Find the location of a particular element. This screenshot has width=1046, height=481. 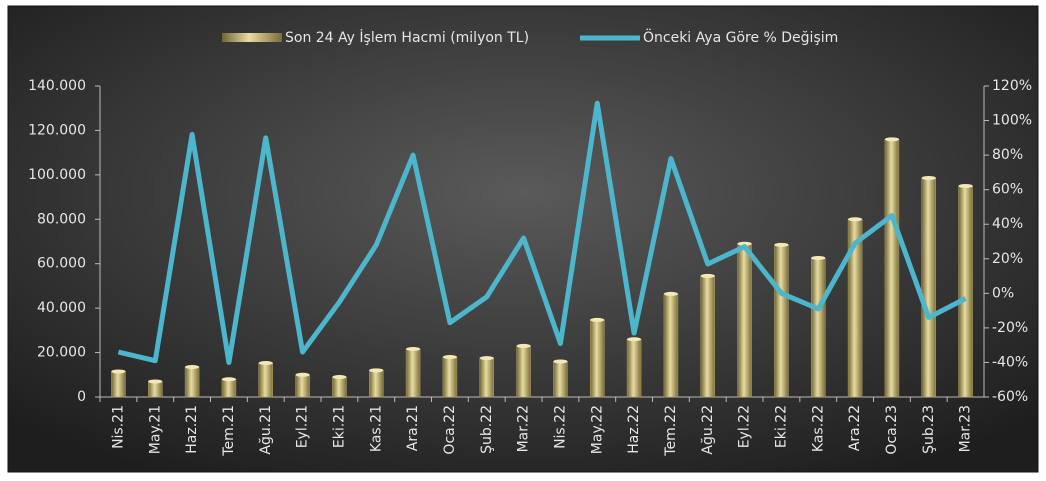

x-tick-label: Ara.21 is located at coordinates (413, 428).